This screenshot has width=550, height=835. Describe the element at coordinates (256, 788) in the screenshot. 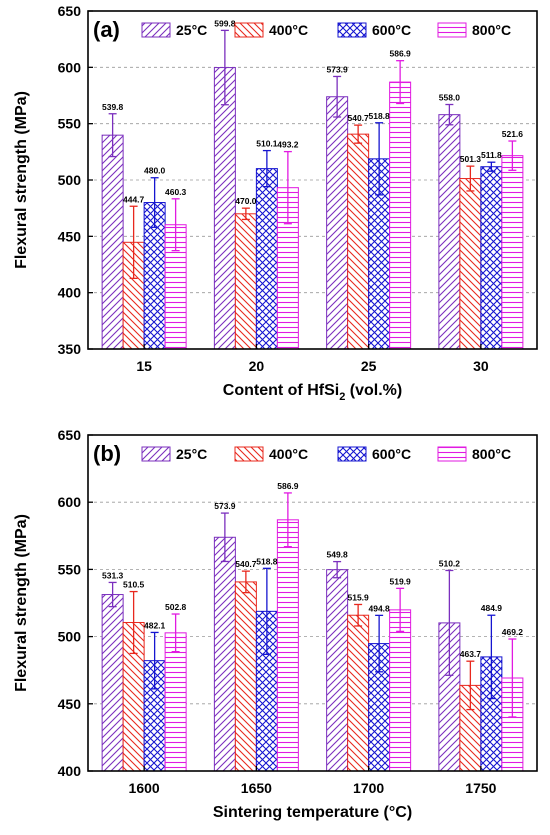

I see `x-tick-label: 1650` at that location.